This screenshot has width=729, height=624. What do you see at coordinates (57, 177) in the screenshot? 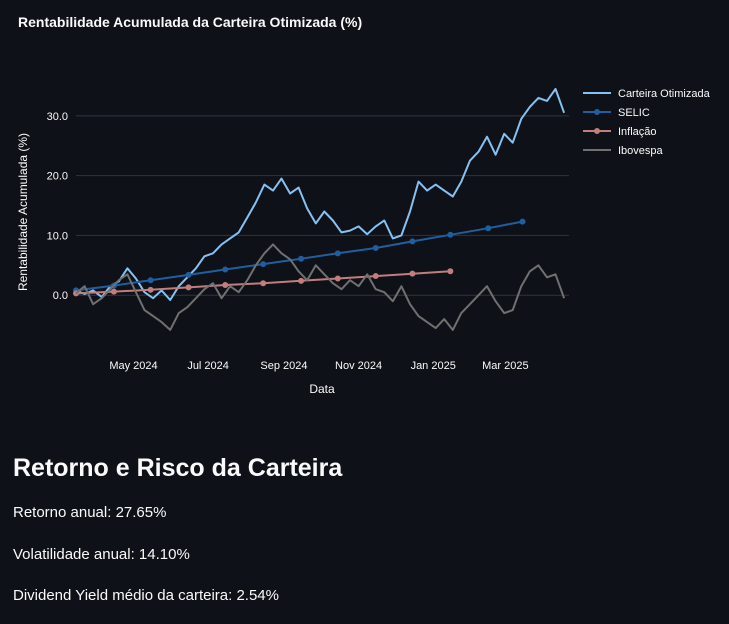
I see `y-tick-label: 20.0` at bounding box center [57, 177].